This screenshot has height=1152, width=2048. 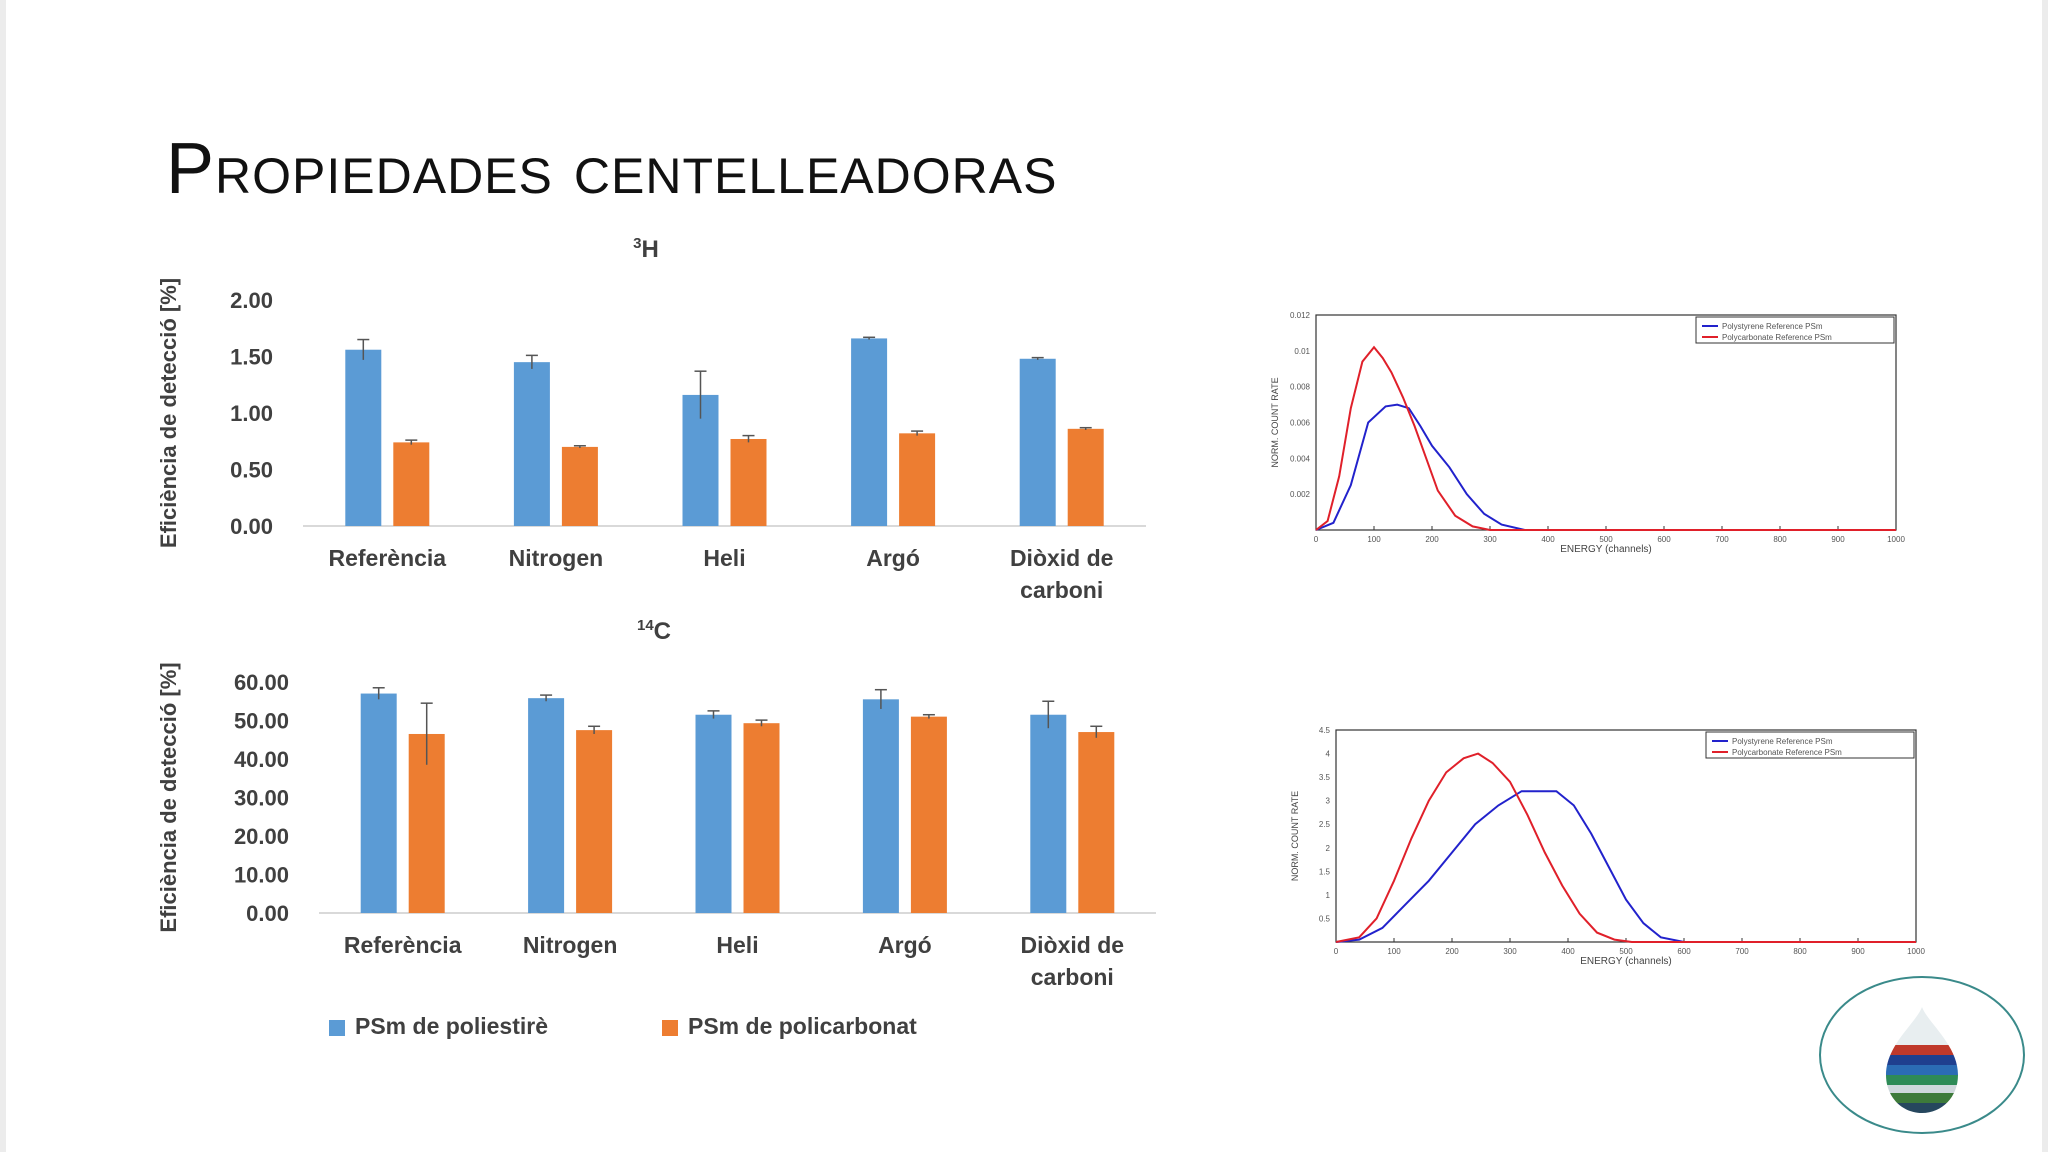 What do you see at coordinates (251, 300) in the screenshot?
I see `y-tick-label: 2.00` at bounding box center [251, 300].